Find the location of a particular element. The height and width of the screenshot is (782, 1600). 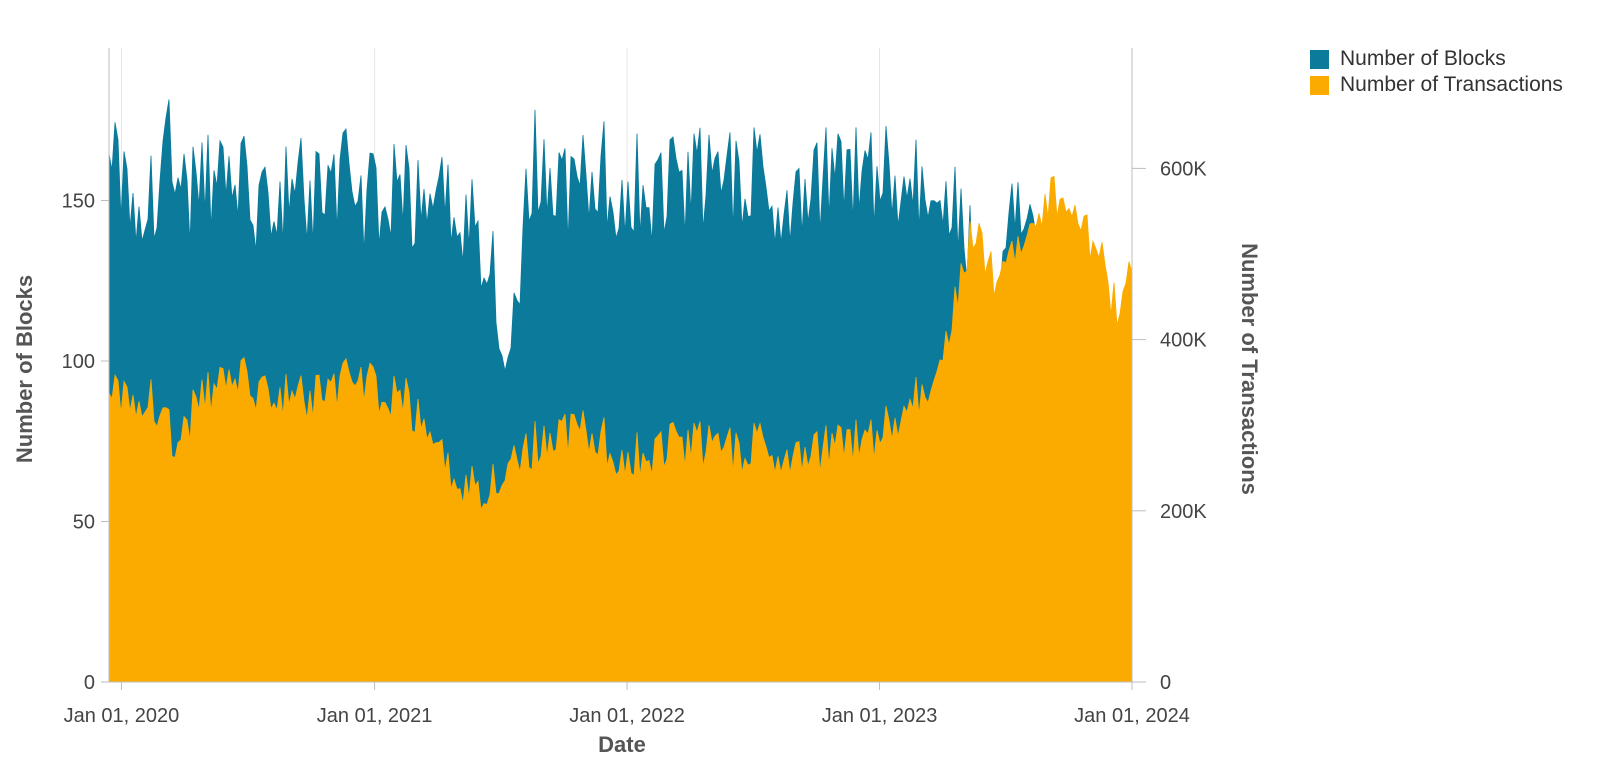

chart-legend: Number of Blocks Number of Transactions is located at coordinates (1436, 72).